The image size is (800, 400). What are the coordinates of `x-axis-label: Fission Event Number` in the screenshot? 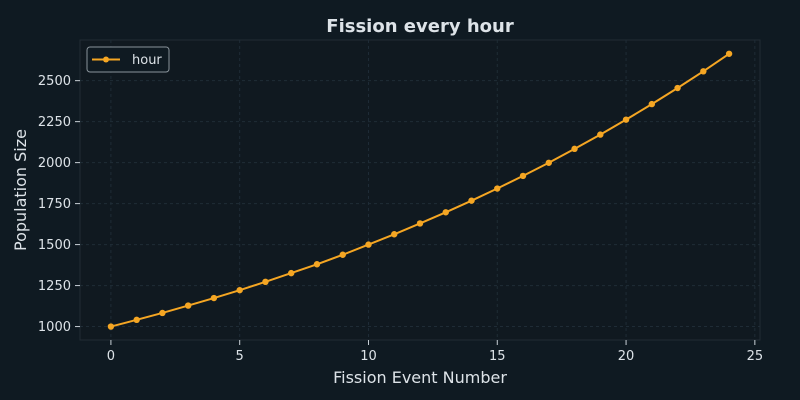 It's located at (420, 377).